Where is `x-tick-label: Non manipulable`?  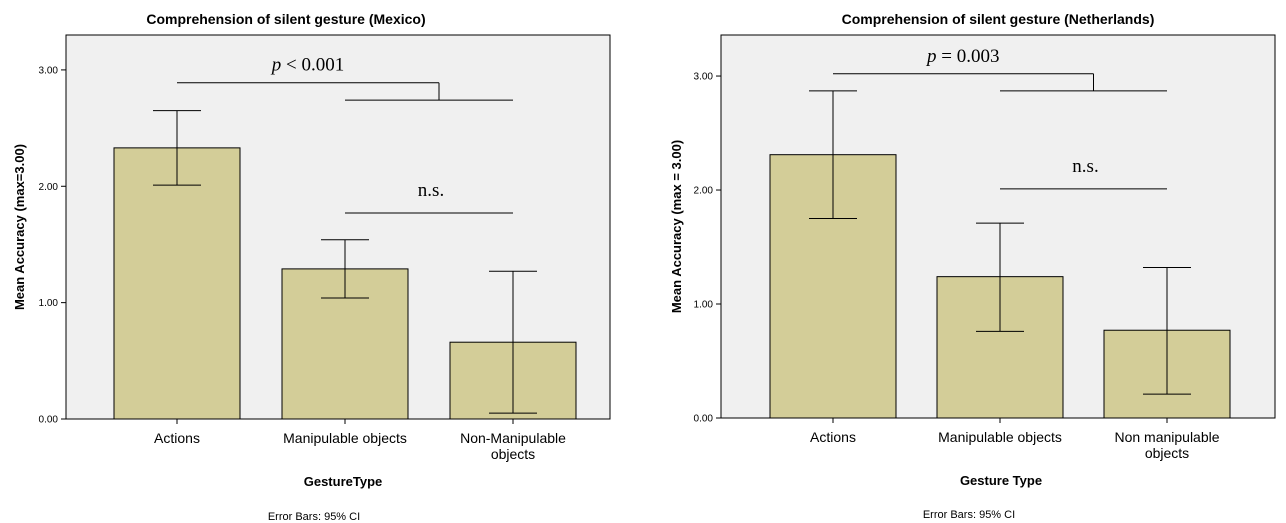
x-tick-label: Non manipulable is located at coordinates (1166, 437).